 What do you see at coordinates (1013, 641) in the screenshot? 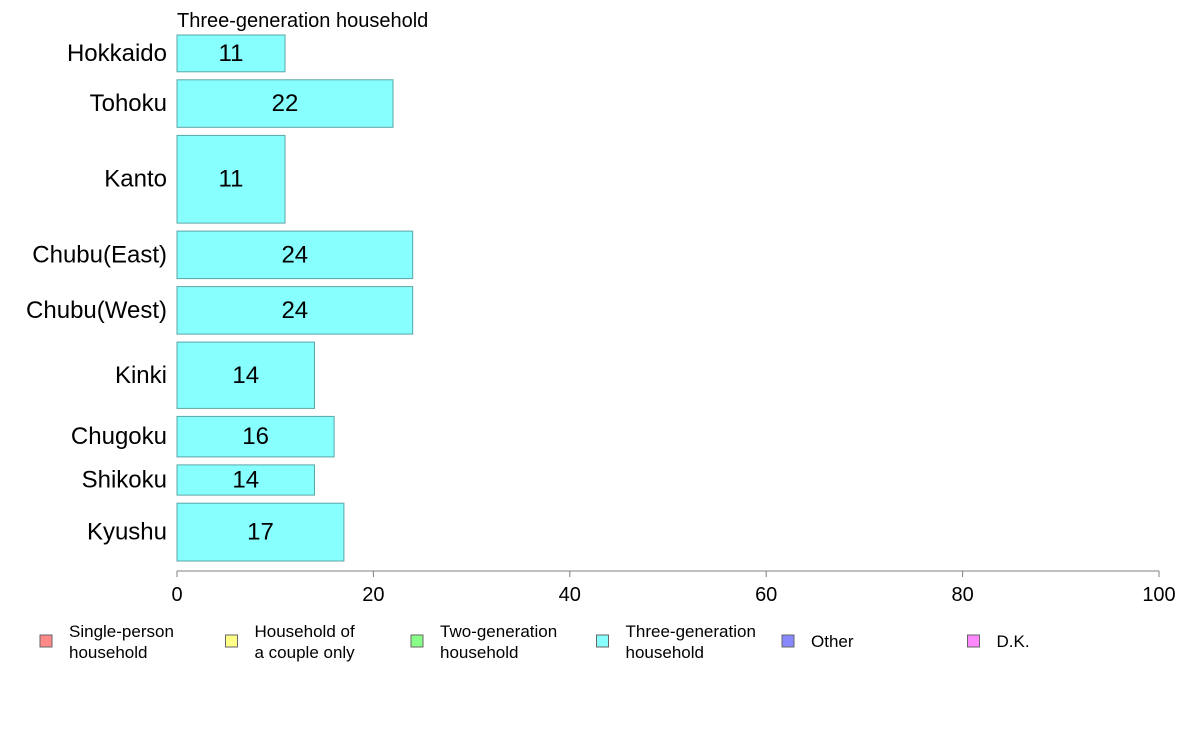
I see `legend-label: D.K.` at bounding box center [1013, 641].